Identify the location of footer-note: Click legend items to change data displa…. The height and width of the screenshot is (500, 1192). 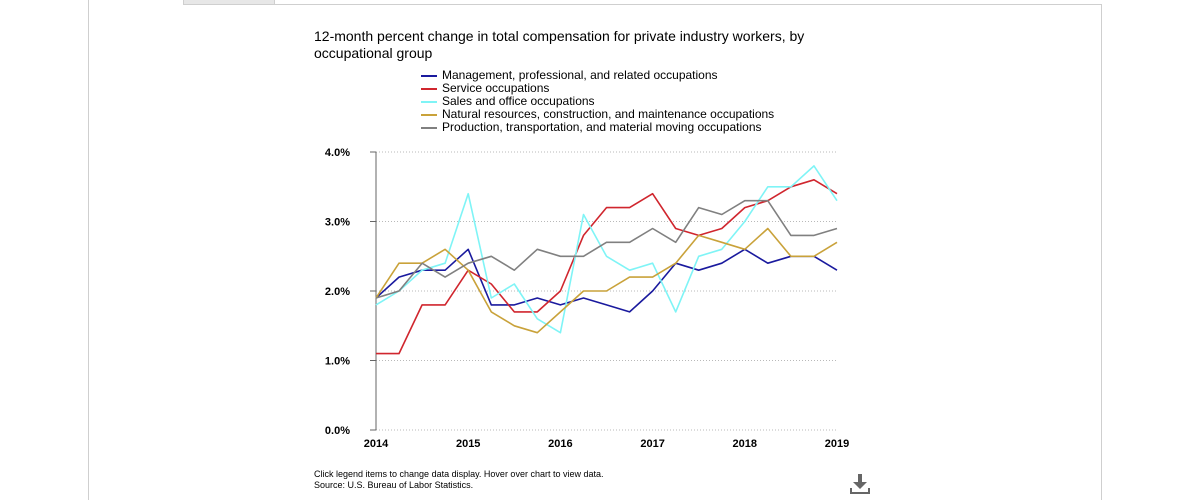
(459, 474).